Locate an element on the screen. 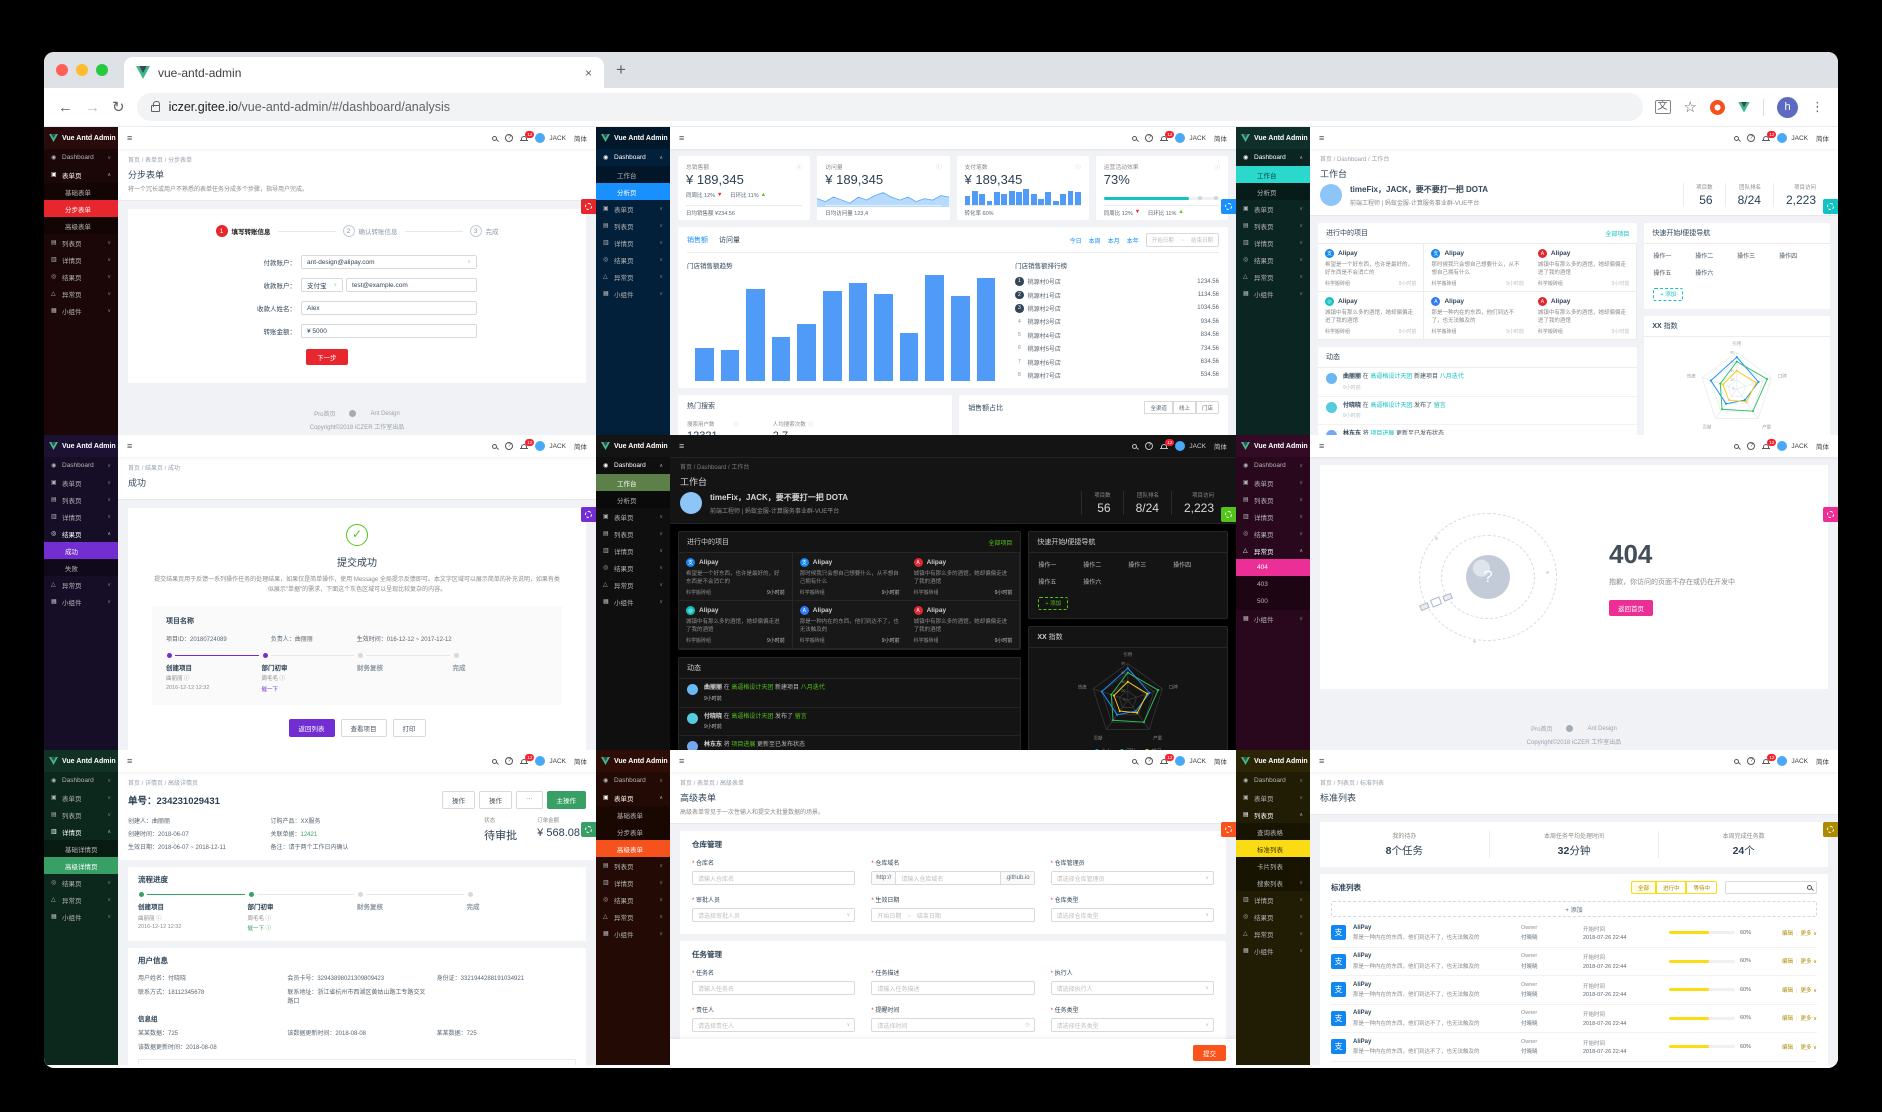  quick-nav-link: 操作六 is located at coordinates (1092, 583).